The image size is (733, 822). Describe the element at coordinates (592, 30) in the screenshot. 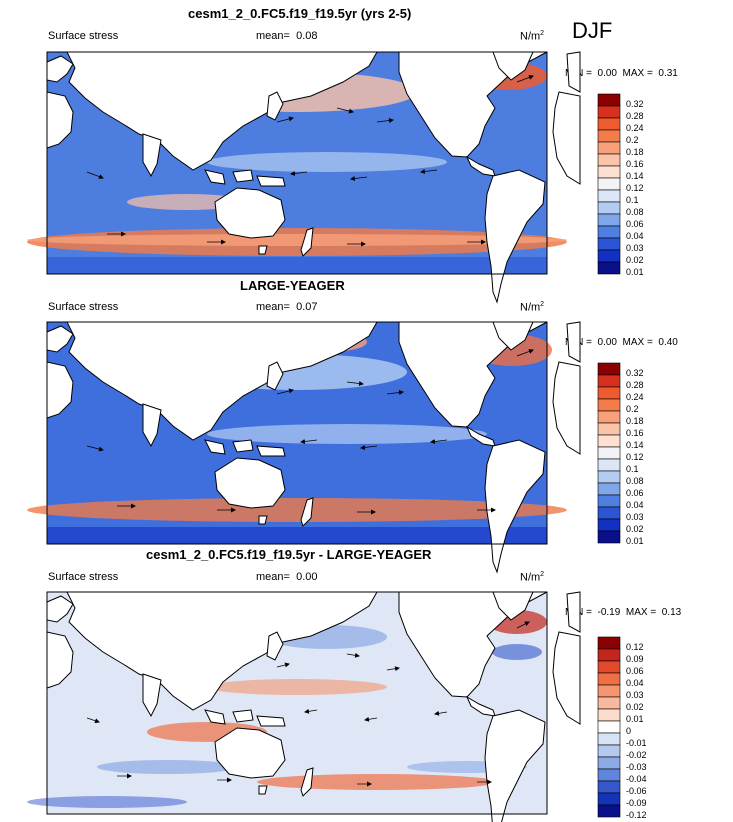

I see `season-label: DJF` at that location.